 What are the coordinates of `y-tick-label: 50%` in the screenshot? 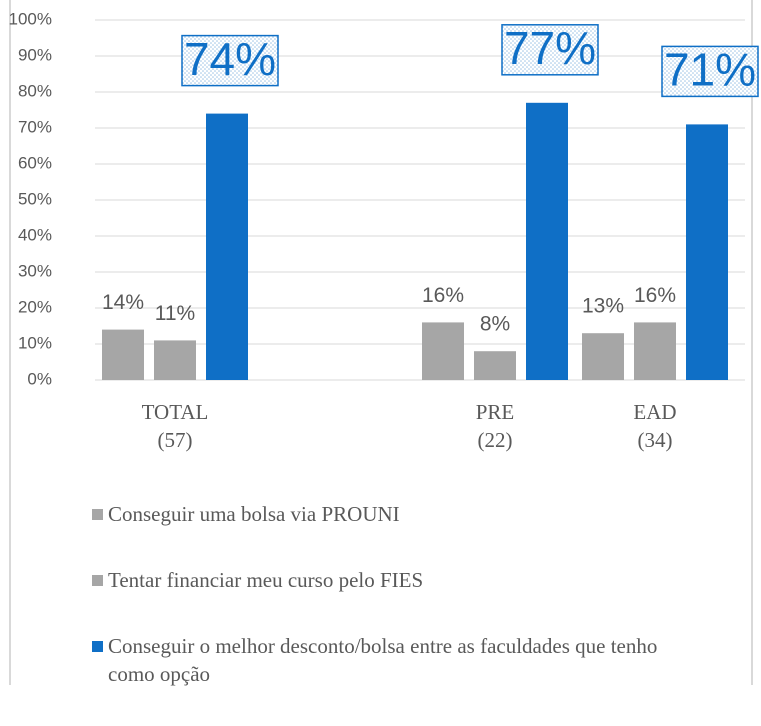 It's located at (35, 198).